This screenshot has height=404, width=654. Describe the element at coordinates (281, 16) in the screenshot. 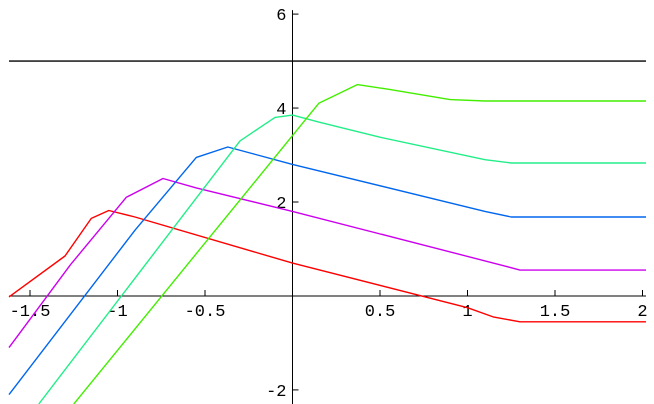

I see `y-tick-label: 6` at that location.